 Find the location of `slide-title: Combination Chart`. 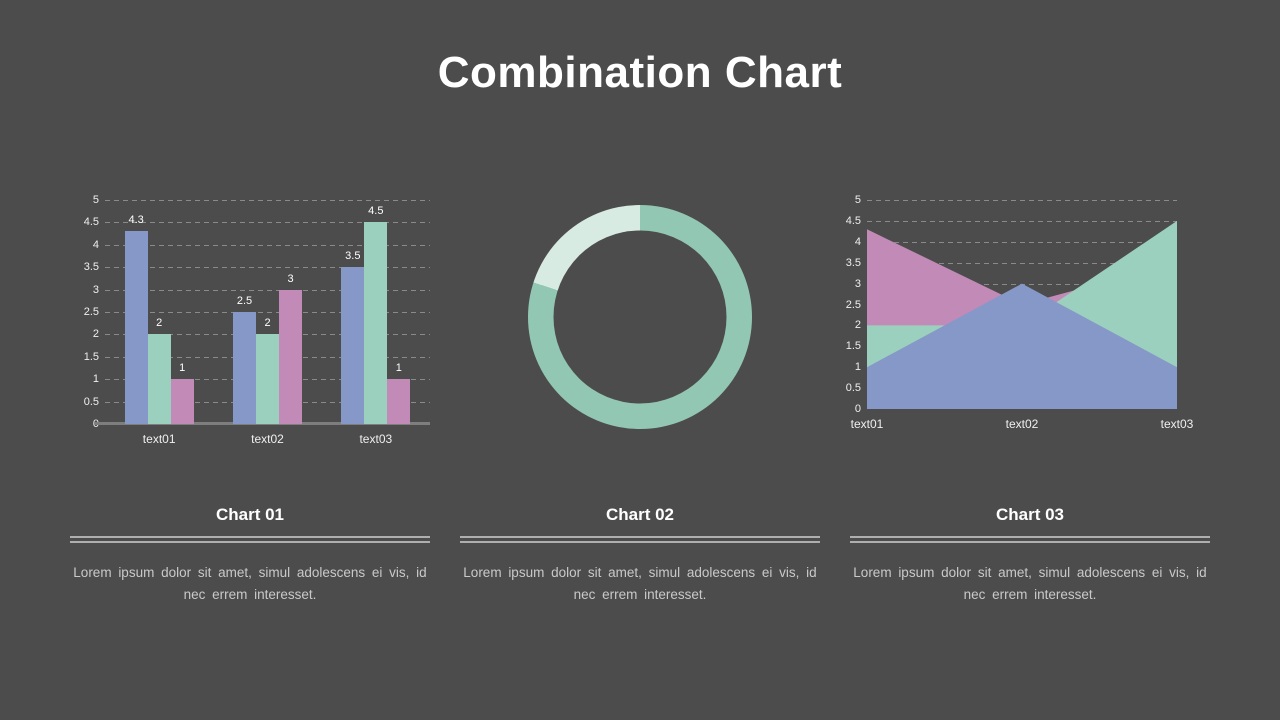

slide-title: Combination Chart is located at coordinates (640, 72).